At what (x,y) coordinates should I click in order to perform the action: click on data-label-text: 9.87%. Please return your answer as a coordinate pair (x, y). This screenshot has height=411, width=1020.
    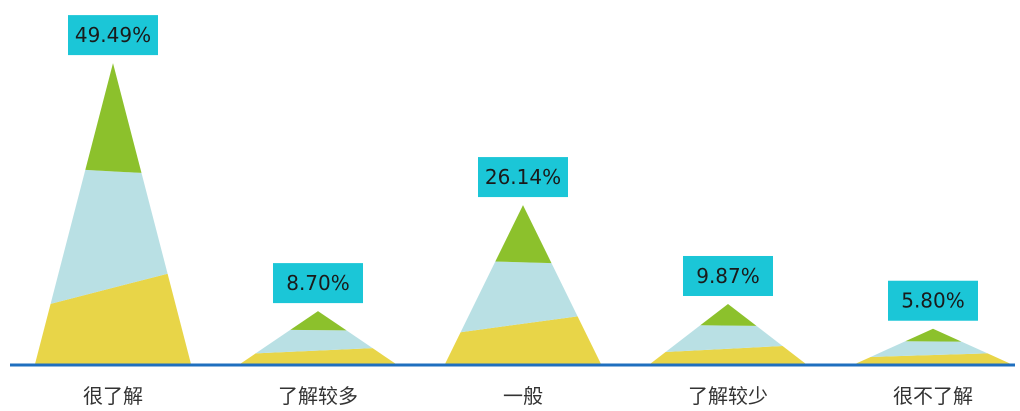
    Looking at the image, I should click on (728, 276).